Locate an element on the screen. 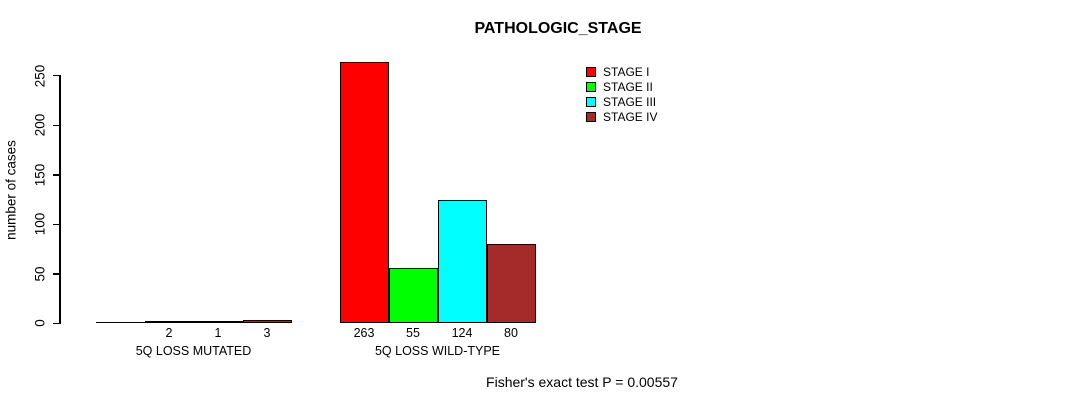  legend-row: STAGE II is located at coordinates (621, 86).